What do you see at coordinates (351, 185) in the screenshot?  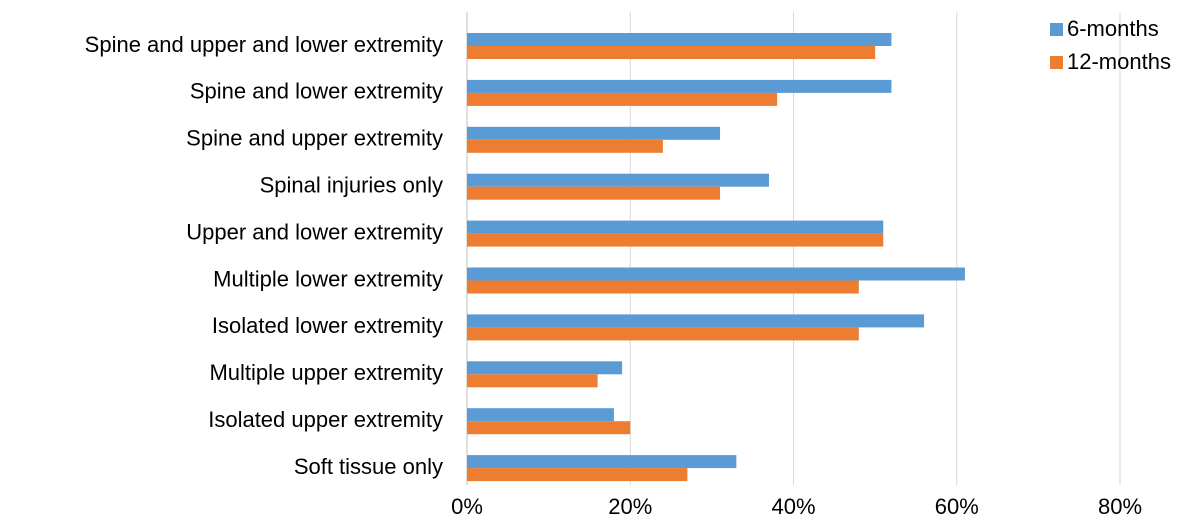 I see `category-label: Spinal injuries only` at bounding box center [351, 185].